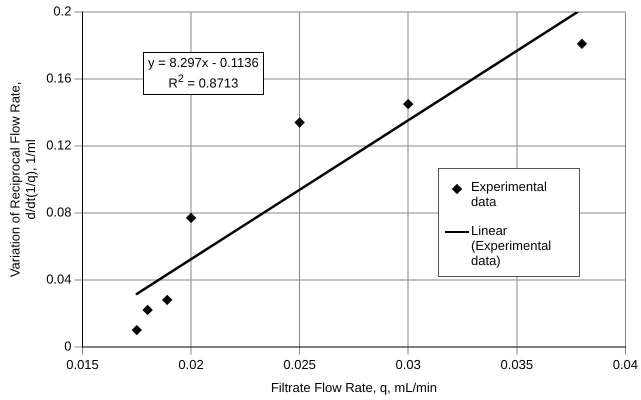 The height and width of the screenshot is (400, 641). I want to click on y-axis-title: Variation of Reciprocal Flow Rate, d/dt(1/q), 1/ml, so click(22, 180).